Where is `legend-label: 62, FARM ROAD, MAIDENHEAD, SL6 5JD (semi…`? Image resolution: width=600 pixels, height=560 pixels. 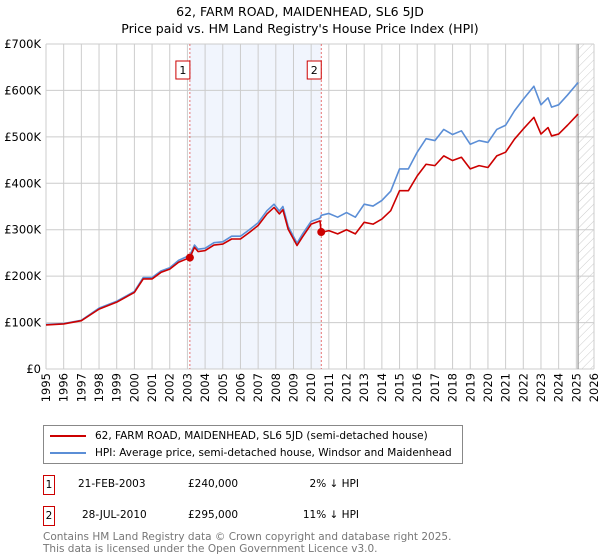
legend-label: 62, FARM ROAD, MAIDENHEAD, SL6 5JD (semi… is located at coordinates (261, 436).